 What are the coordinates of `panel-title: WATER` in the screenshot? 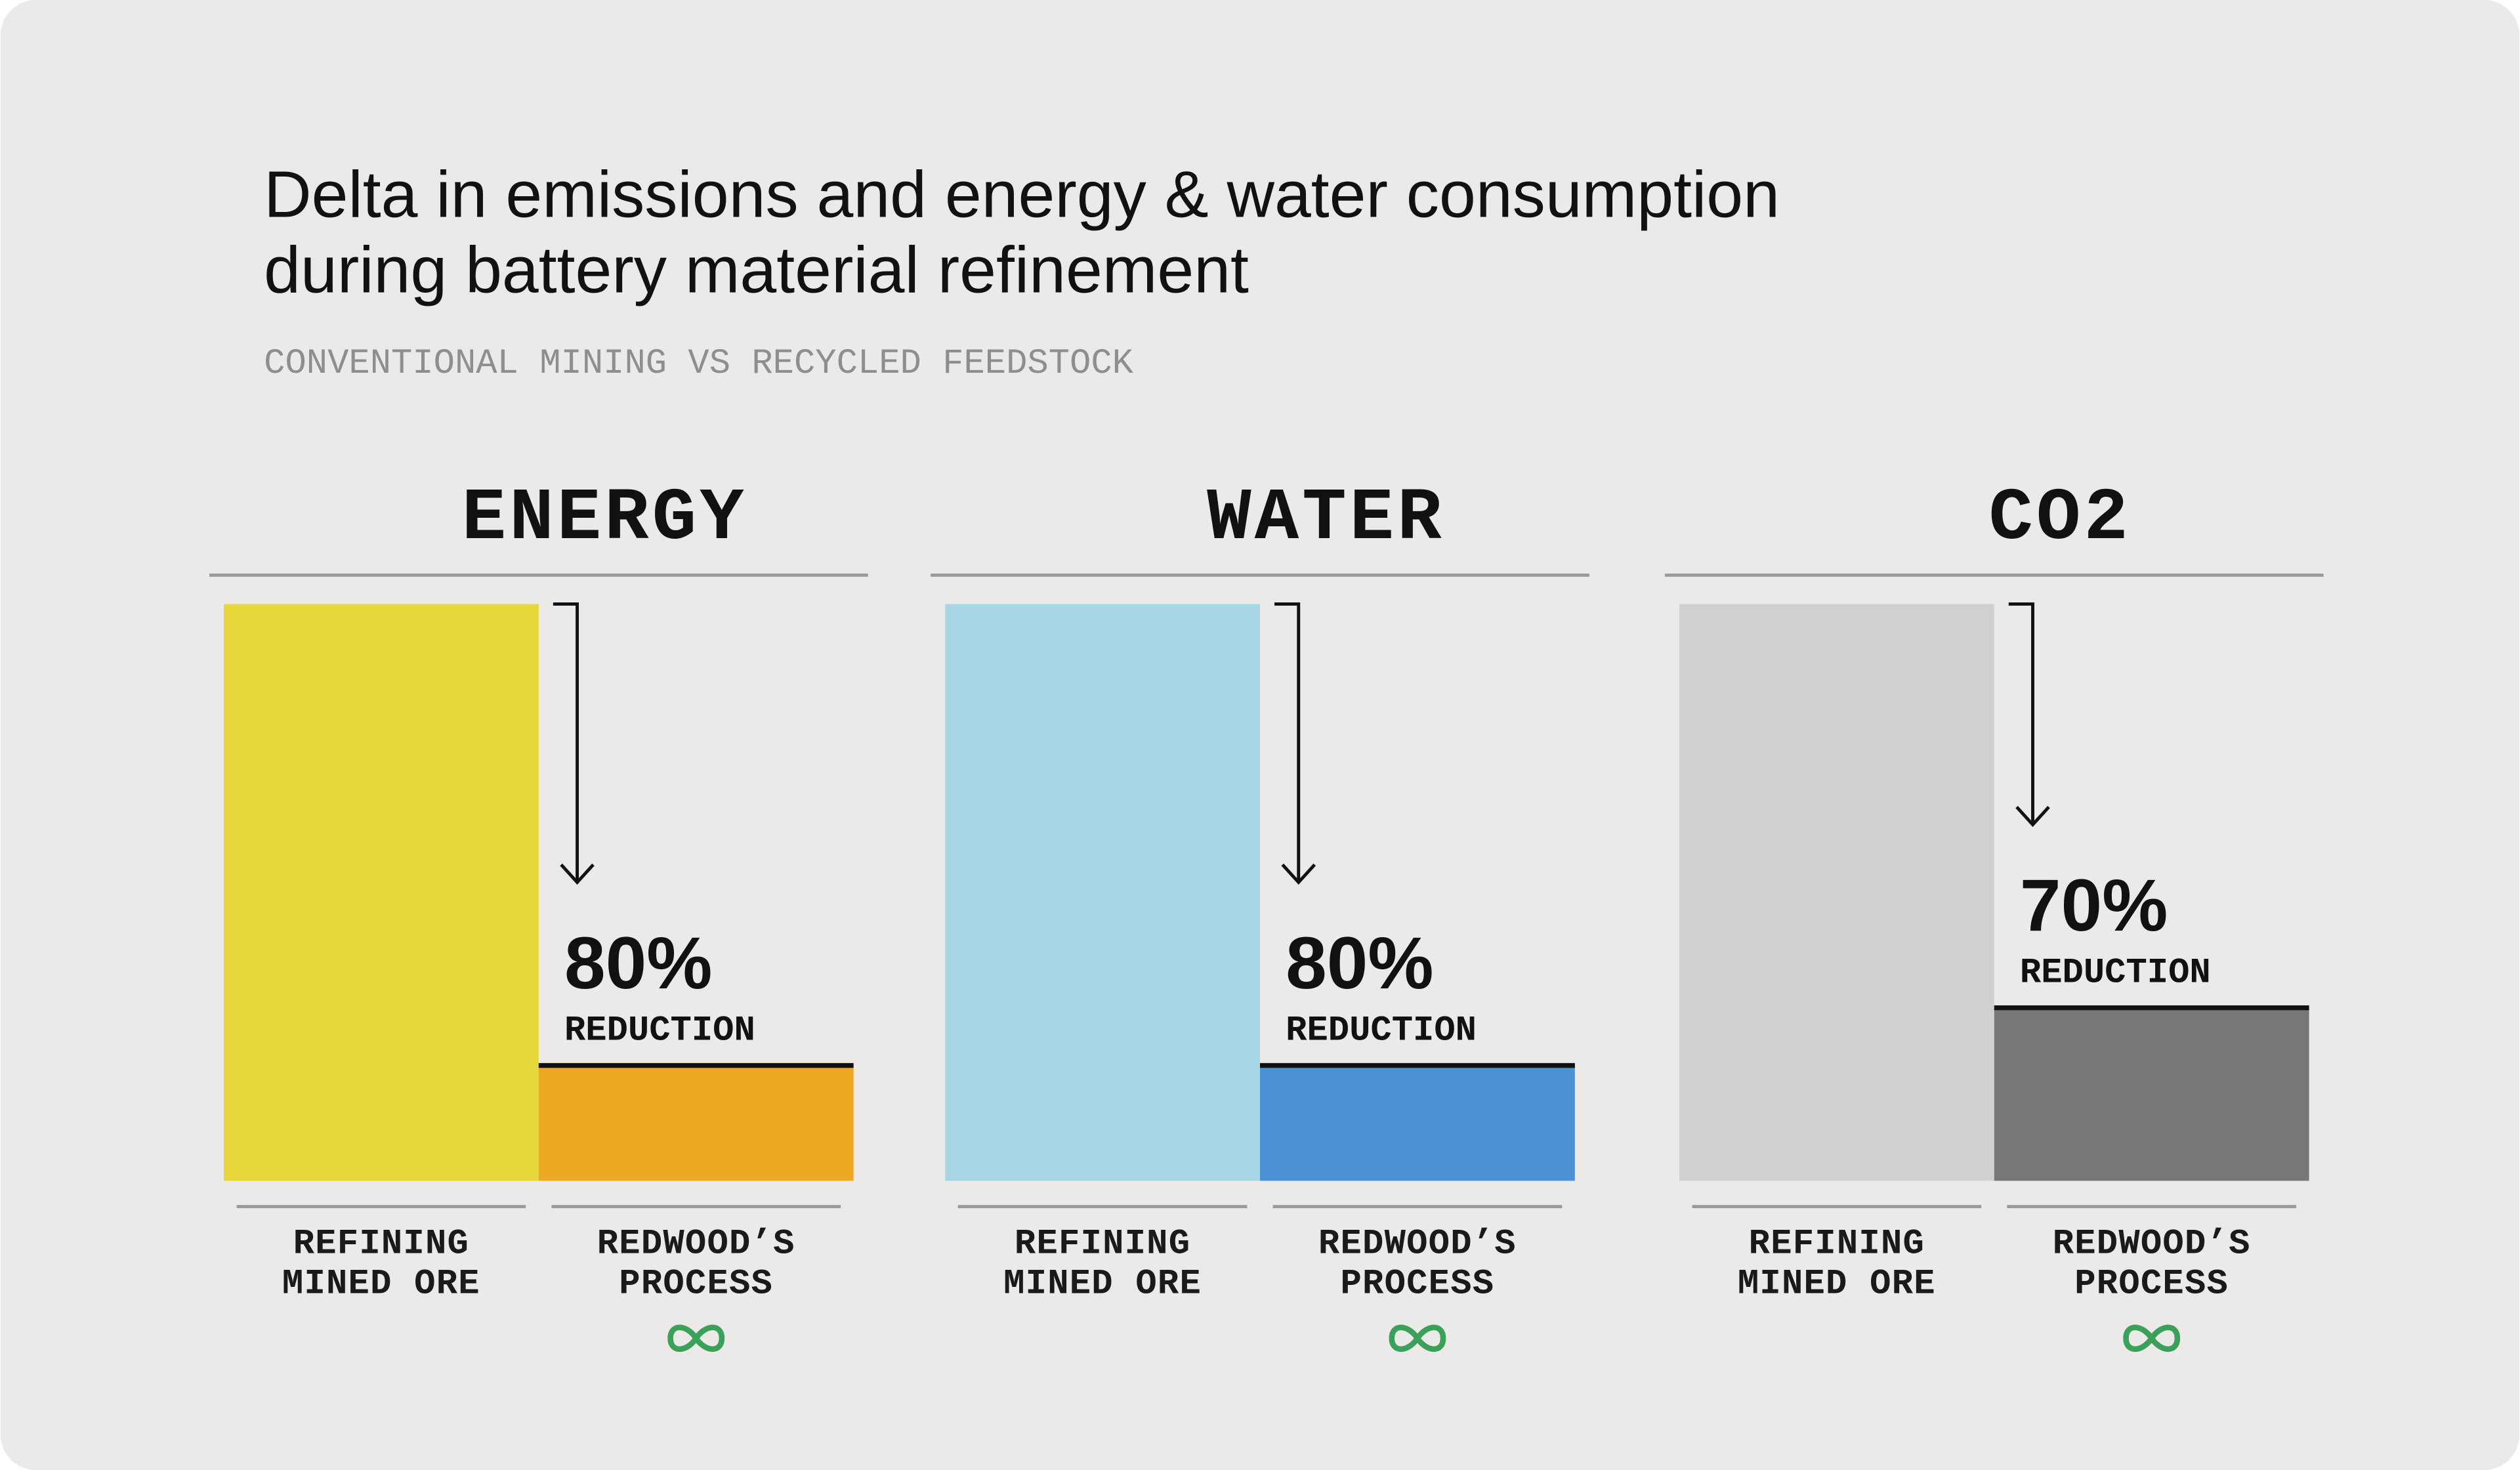 It's located at (1325, 518).